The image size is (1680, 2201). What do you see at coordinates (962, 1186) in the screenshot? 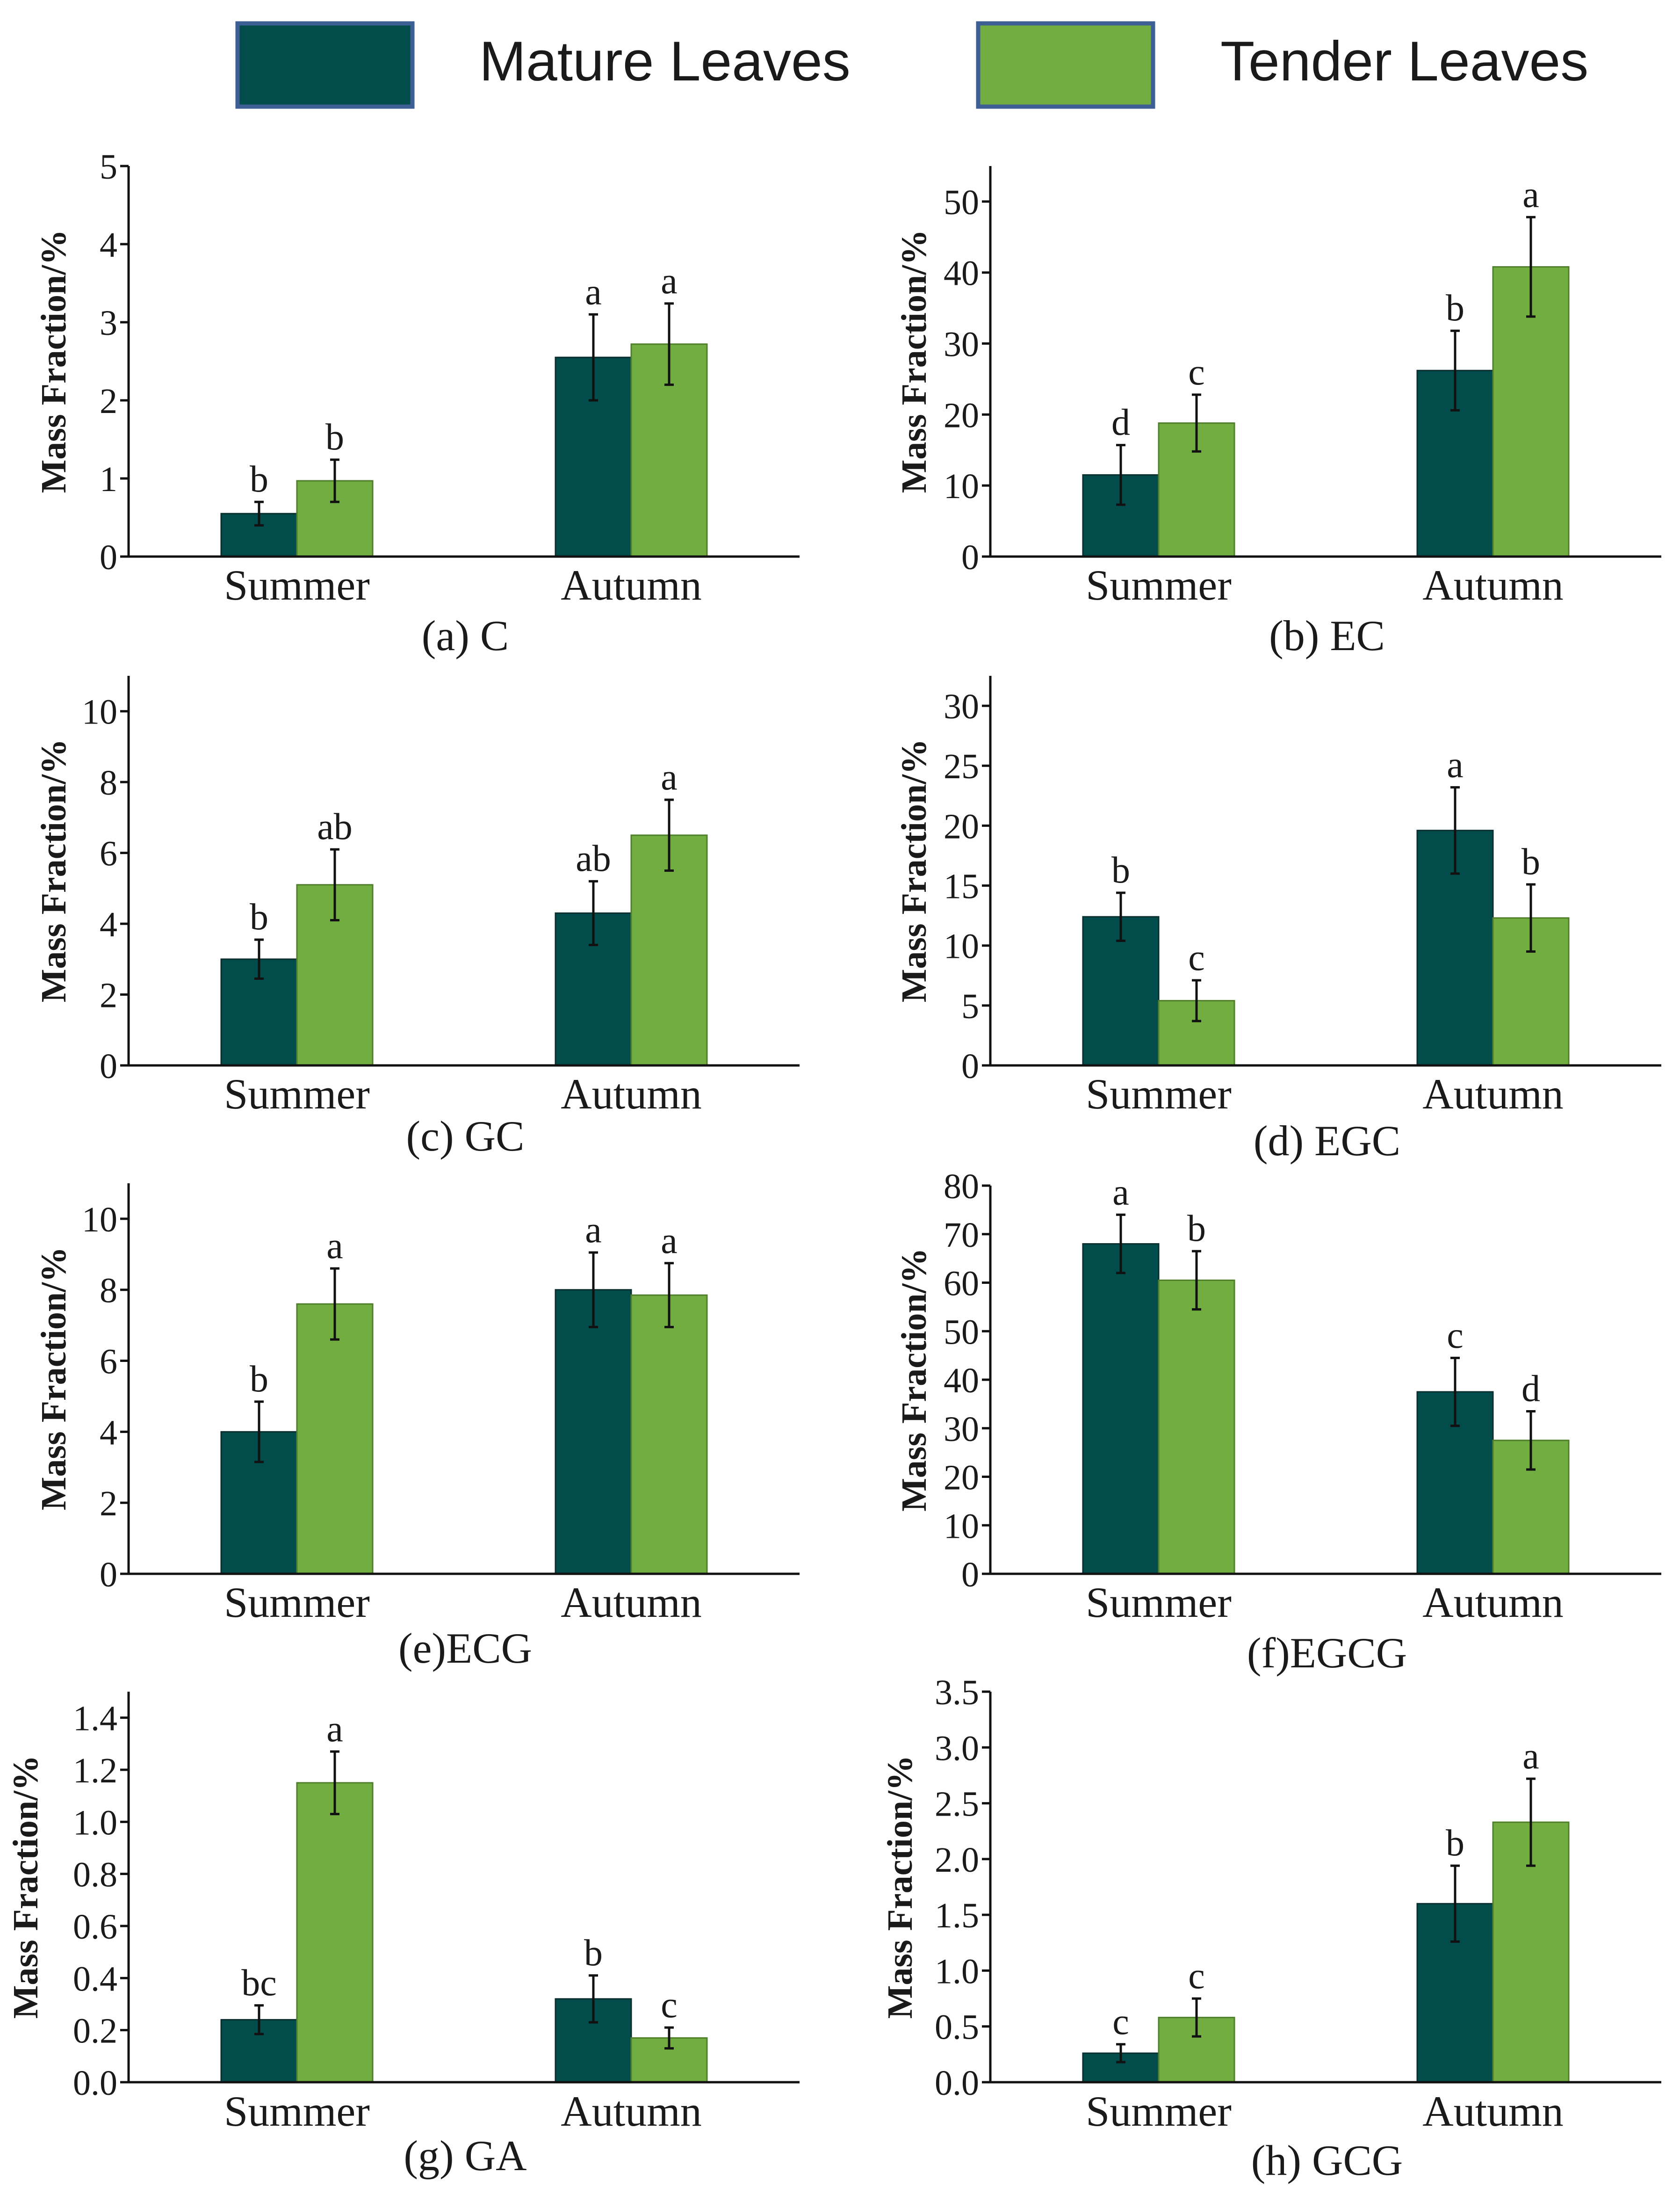
I see `y-tick-label: 80` at bounding box center [962, 1186].